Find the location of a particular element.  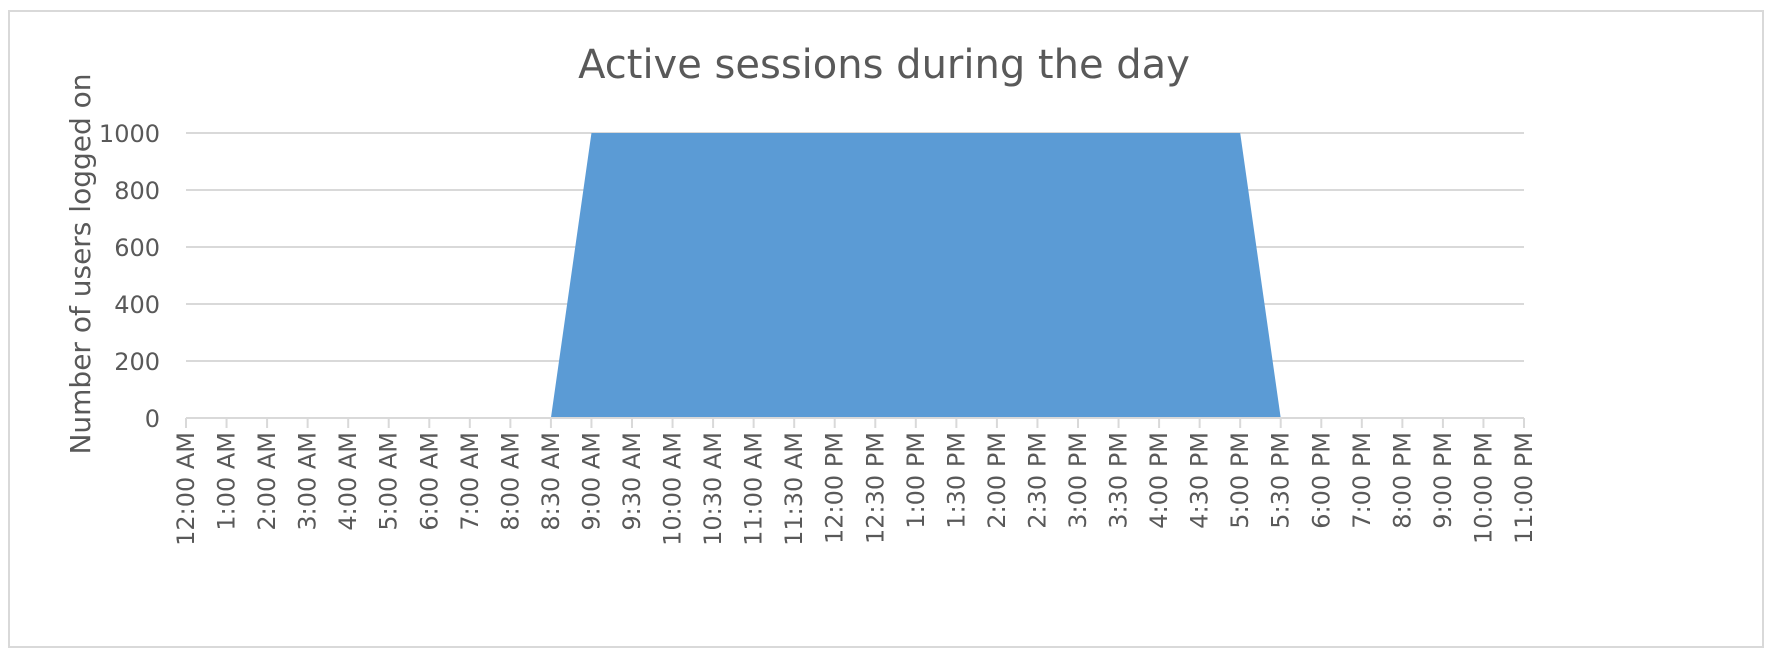

x-tick-label: 8:30 AM is located at coordinates (551, 481).